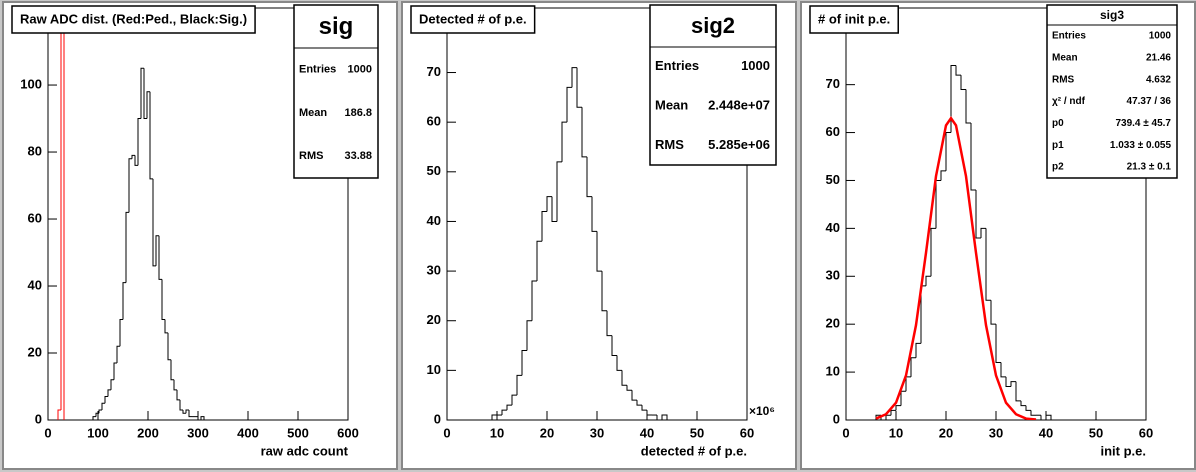 This screenshot has height=472, width=1196. I want to click on x-tick-label: 600, so click(348, 432).